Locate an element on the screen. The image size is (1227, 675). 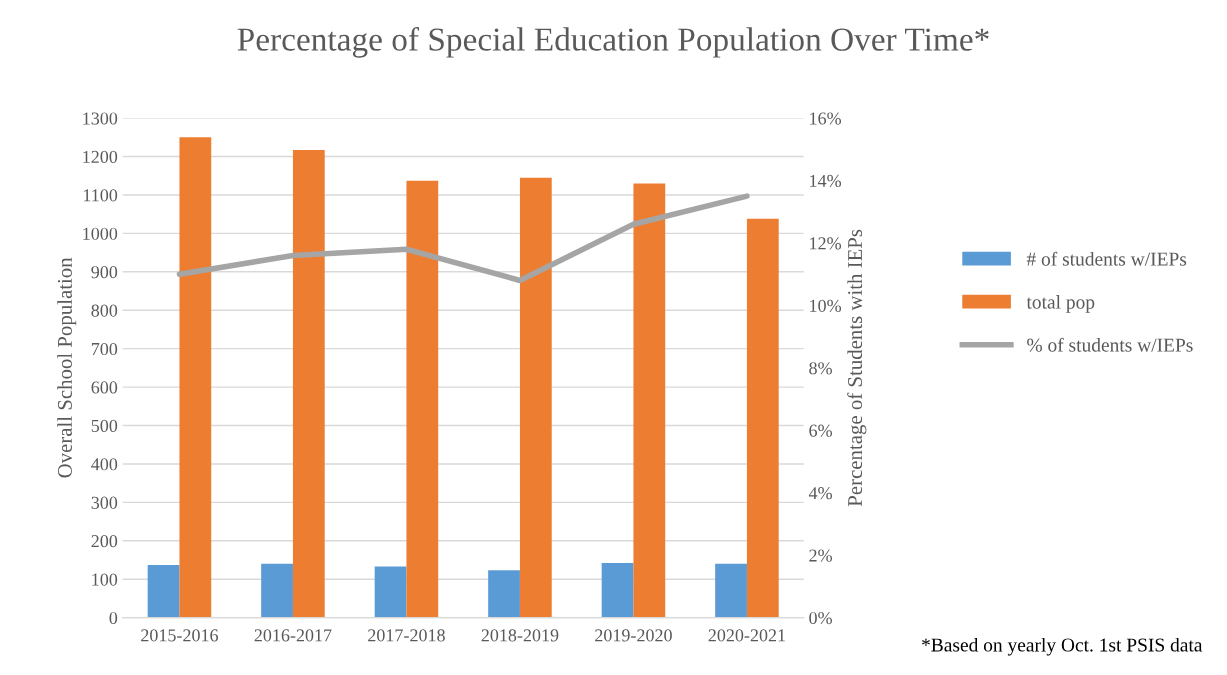
legend-label: total pop is located at coordinates (1060, 303).